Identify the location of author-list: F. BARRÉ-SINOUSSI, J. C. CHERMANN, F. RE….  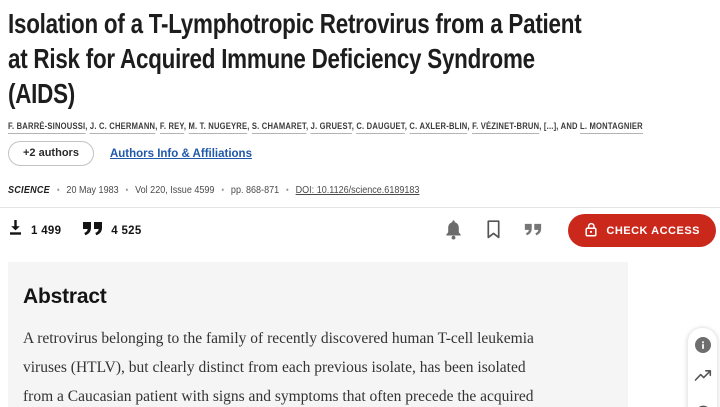
(325, 127).